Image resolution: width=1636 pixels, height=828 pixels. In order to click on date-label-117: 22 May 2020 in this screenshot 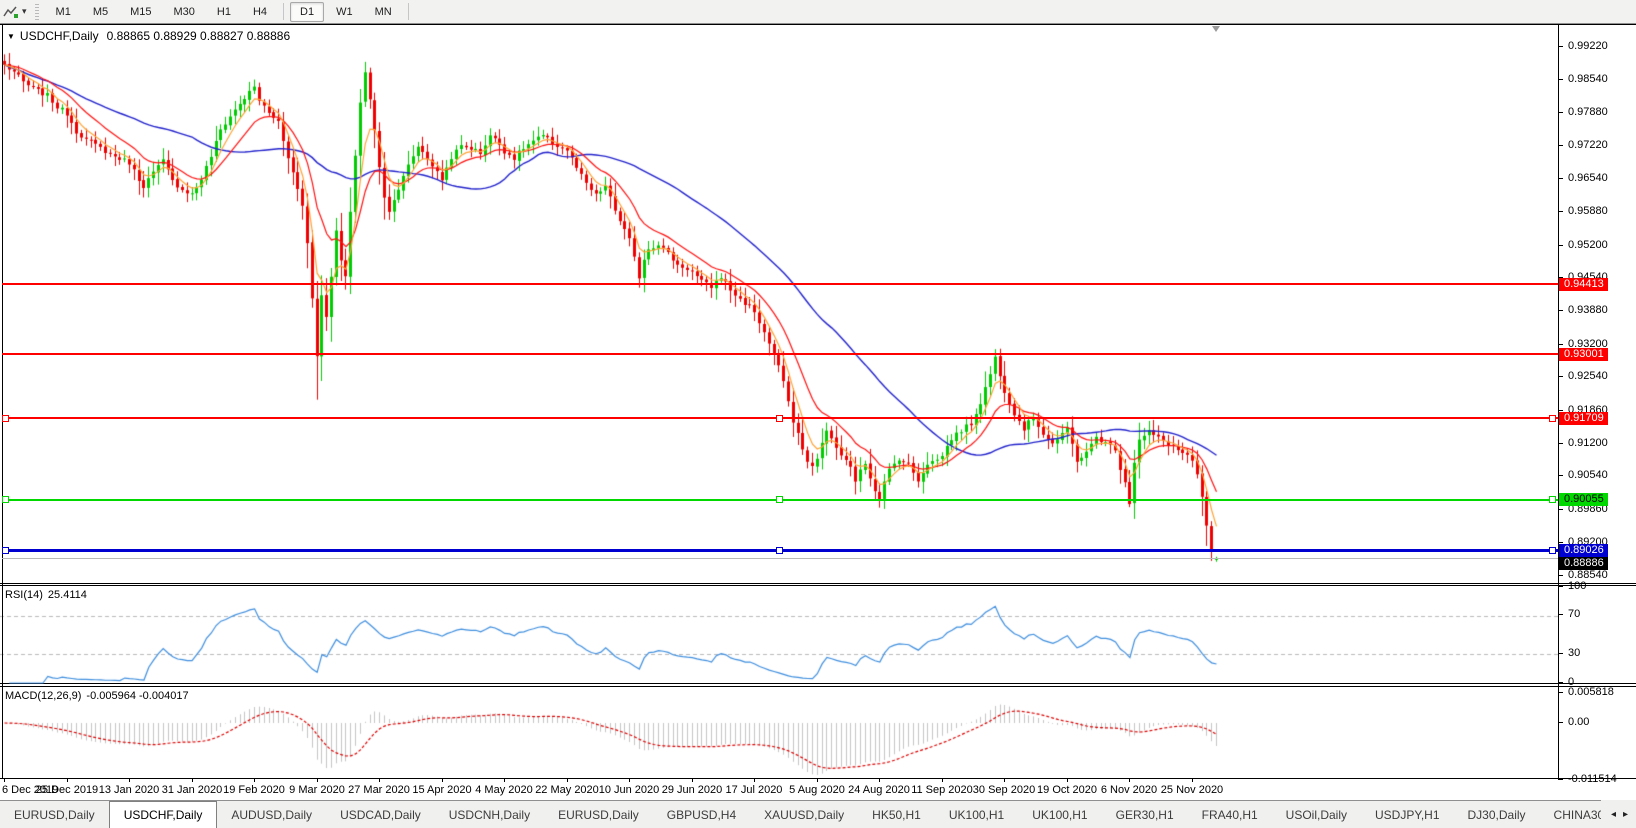, I will do `click(567, 790)`.